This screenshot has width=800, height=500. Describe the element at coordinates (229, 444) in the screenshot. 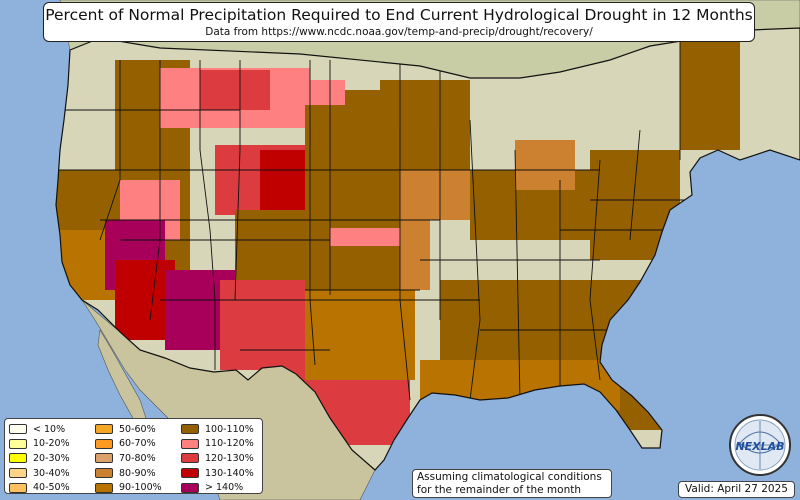

I see `legend-label: 110-120%` at that location.